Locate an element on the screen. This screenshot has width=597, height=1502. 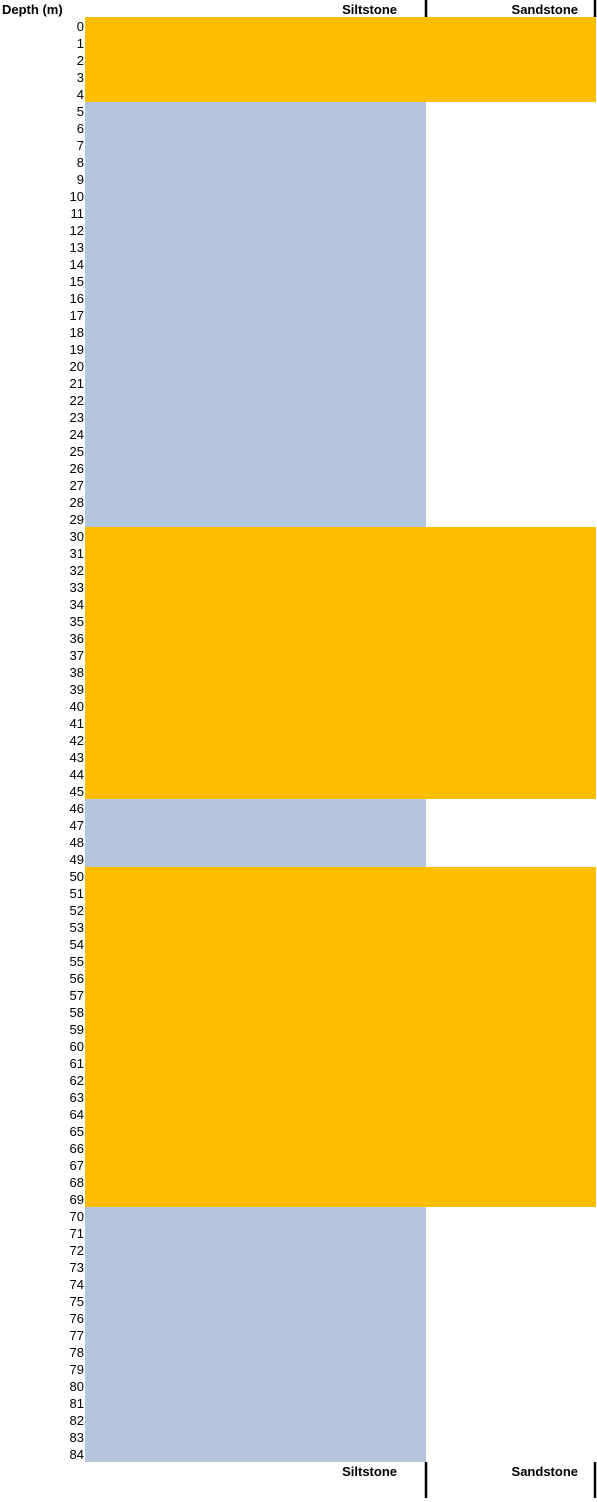
depth-tick-label: 2 is located at coordinates (80, 60).